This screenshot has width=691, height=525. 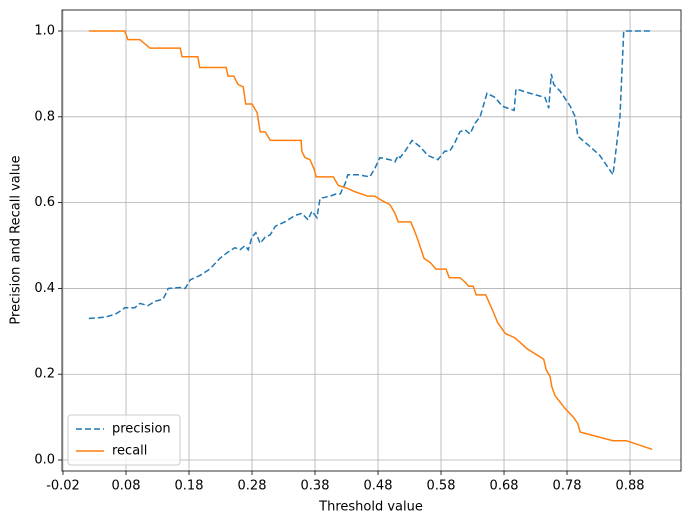 What do you see at coordinates (504, 486) in the screenshot?
I see `x-tick-label: 0.68` at bounding box center [504, 486].